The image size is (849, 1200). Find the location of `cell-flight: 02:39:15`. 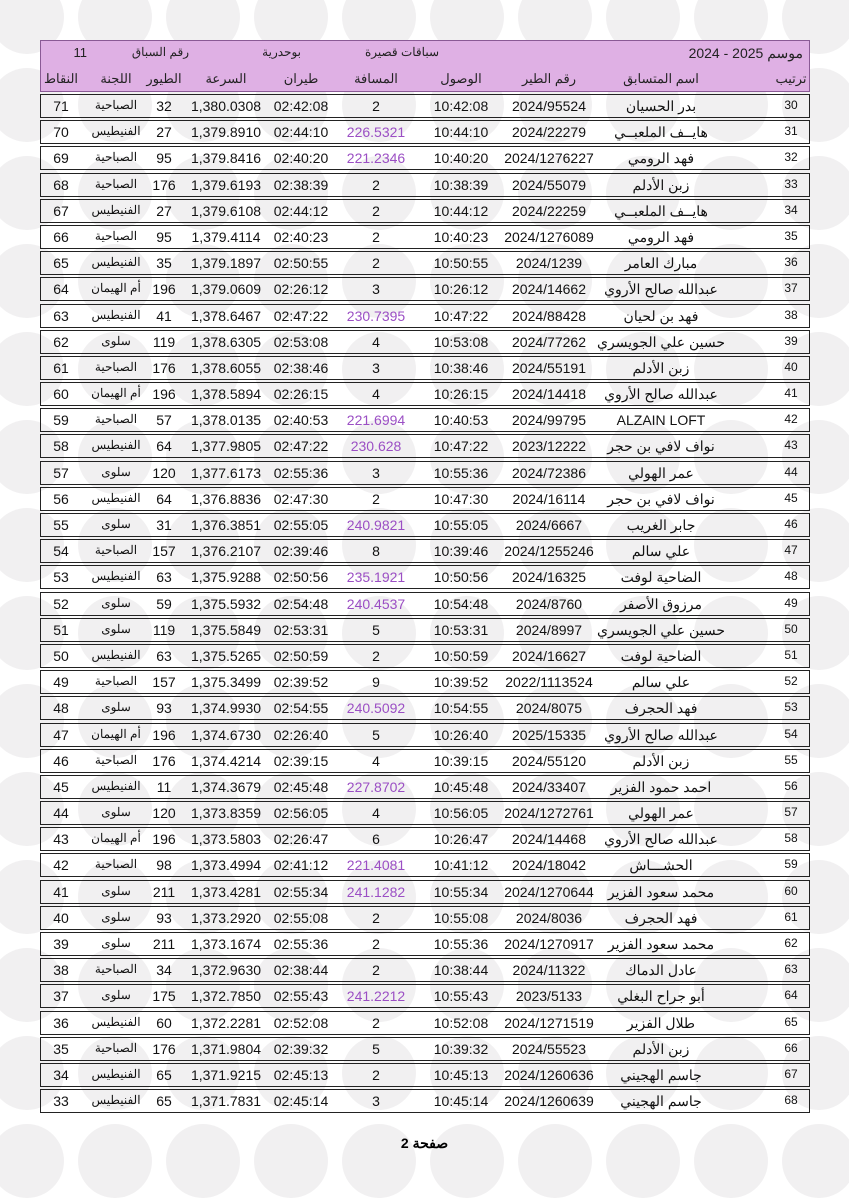

cell-flight: 02:39:15 is located at coordinates (301, 760).